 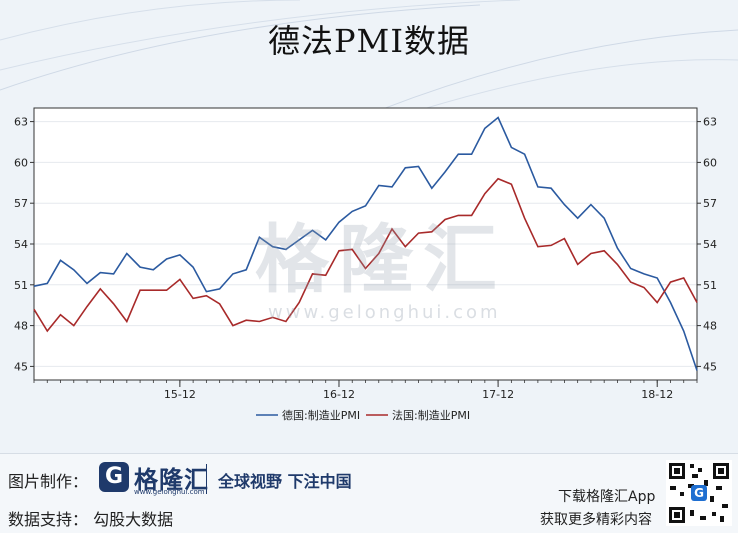 What do you see at coordinates (339, 394) in the screenshot?
I see `x-tick-label: 16-12` at bounding box center [339, 394].